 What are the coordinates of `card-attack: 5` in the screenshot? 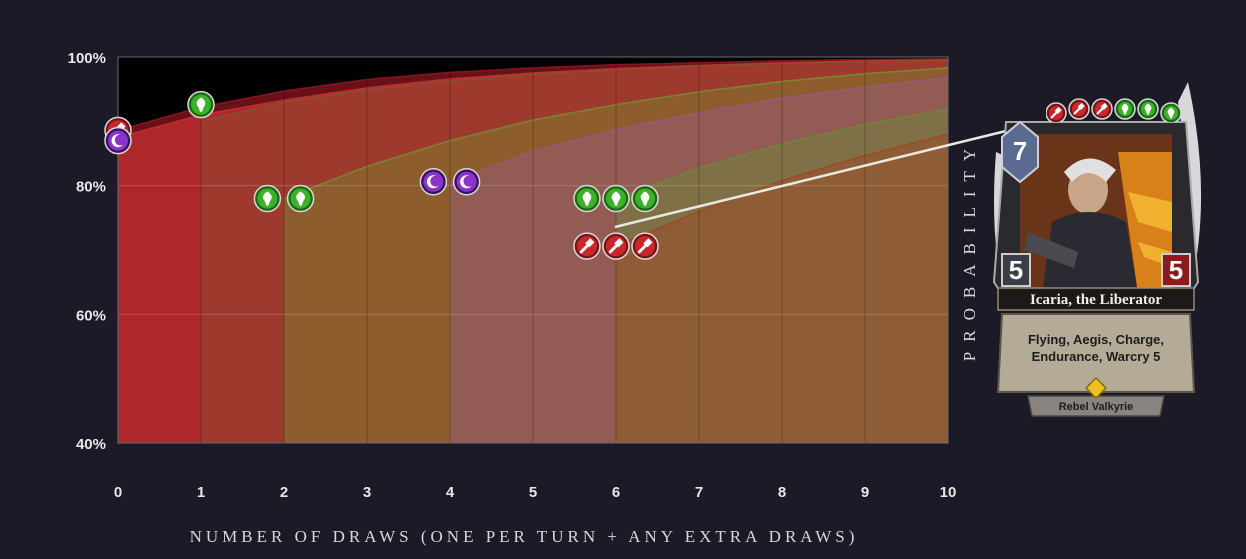 It's located at (1016, 270).